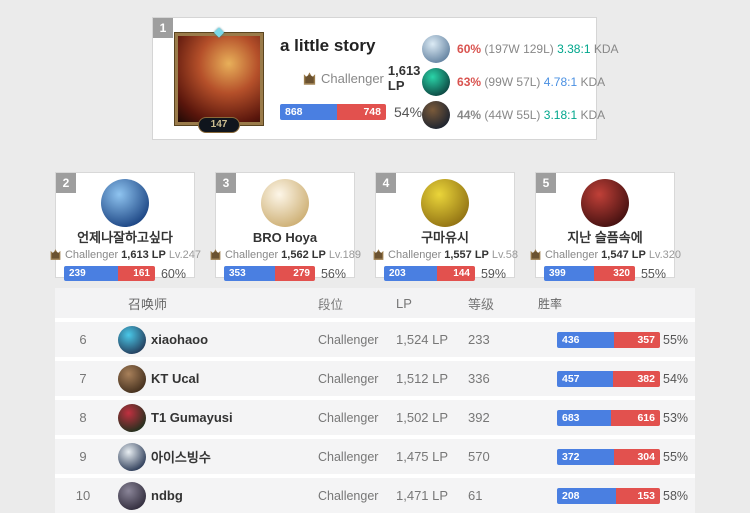 This screenshot has height=513, width=750. I want to click on winloss-bar: 457 382, so click(608, 378).